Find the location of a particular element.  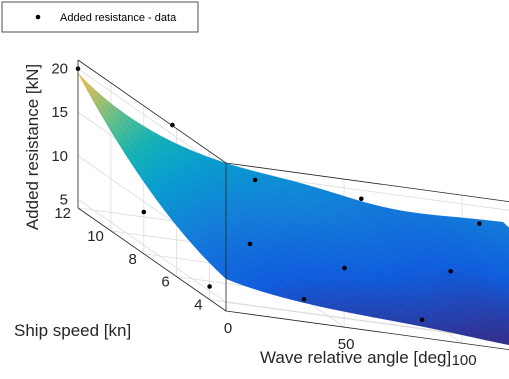

x-tick-label: 0 is located at coordinates (228, 328).